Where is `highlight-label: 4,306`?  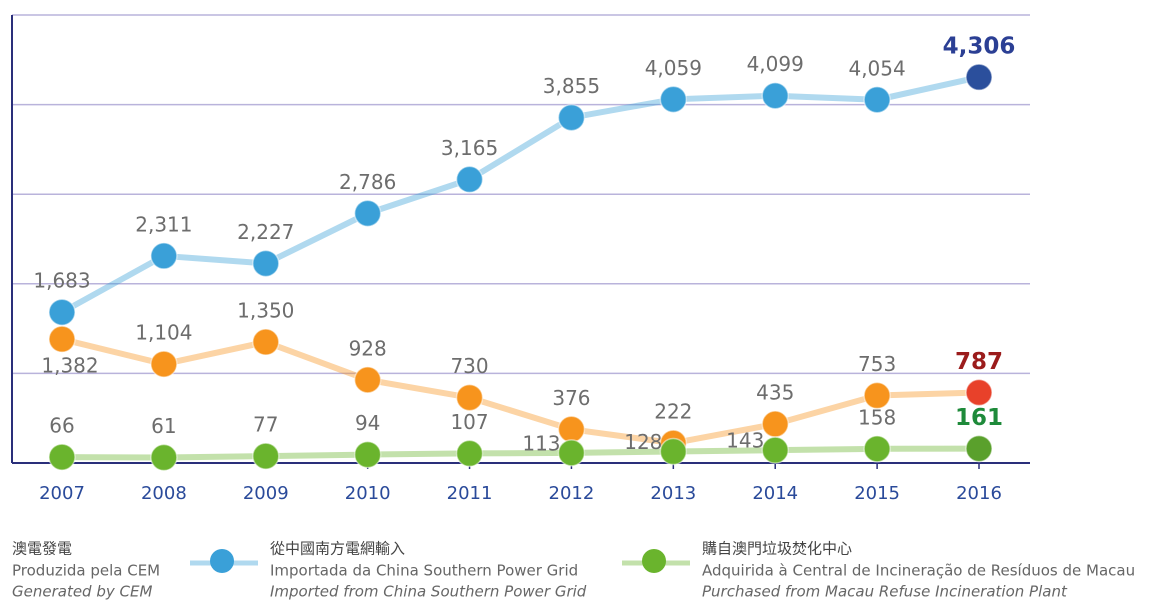
highlight-label: 4,306 is located at coordinates (979, 47).